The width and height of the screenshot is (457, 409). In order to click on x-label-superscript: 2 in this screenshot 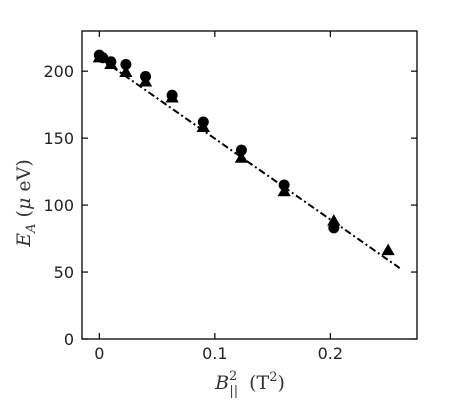, I will do `click(233, 376)`.